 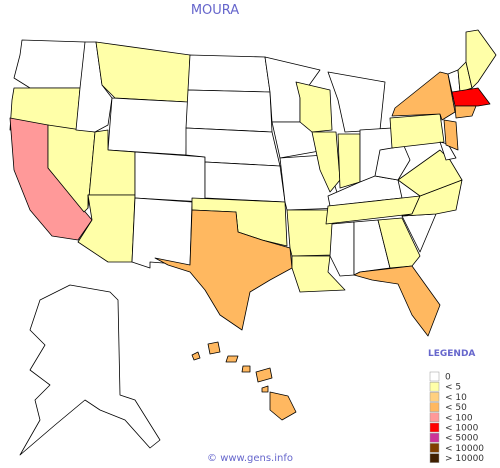 I want to click on alaska, so click(x=90, y=370).